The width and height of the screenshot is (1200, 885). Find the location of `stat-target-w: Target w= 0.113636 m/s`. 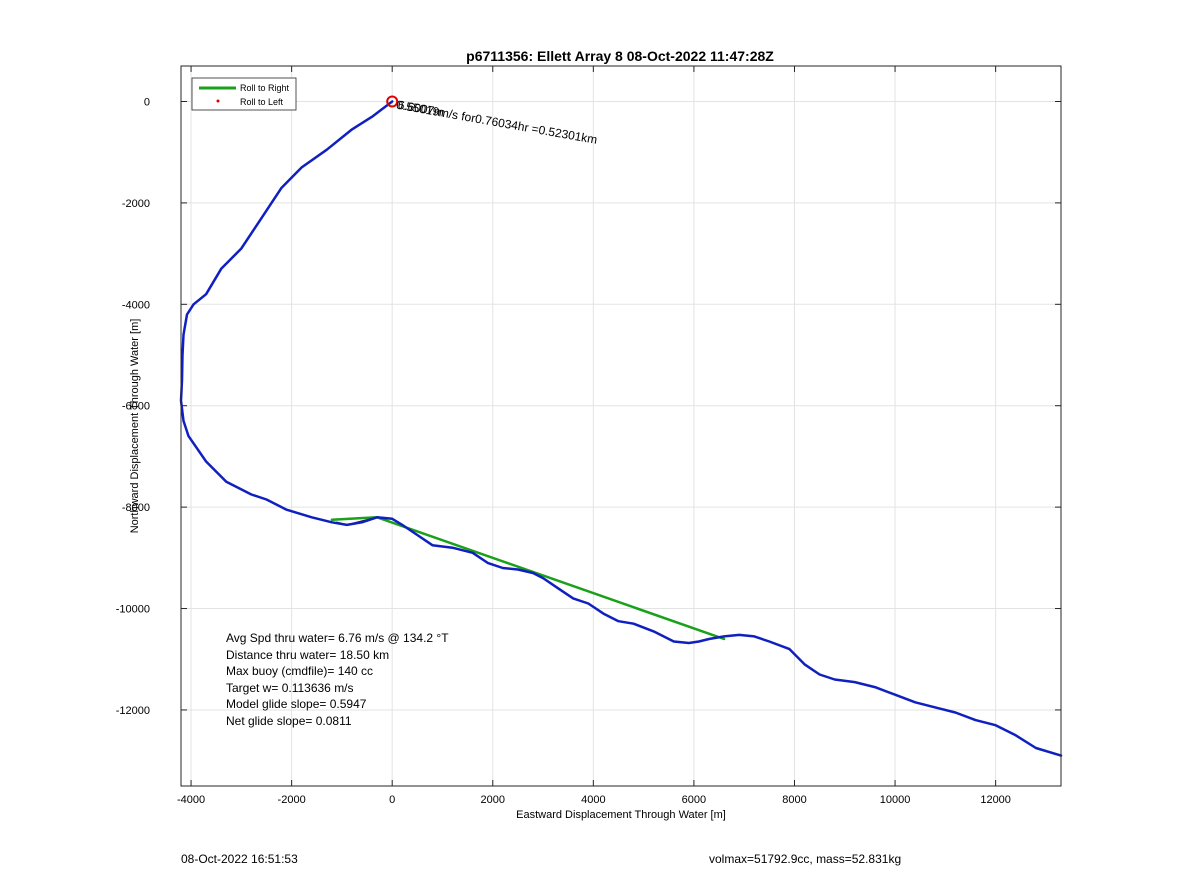

stat-target-w: Target w= 0.113636 m/s is located at coordinates (290, 688).